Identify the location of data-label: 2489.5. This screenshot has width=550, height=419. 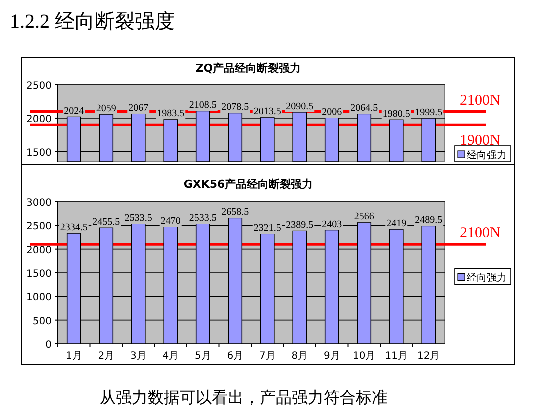
(429, 220).